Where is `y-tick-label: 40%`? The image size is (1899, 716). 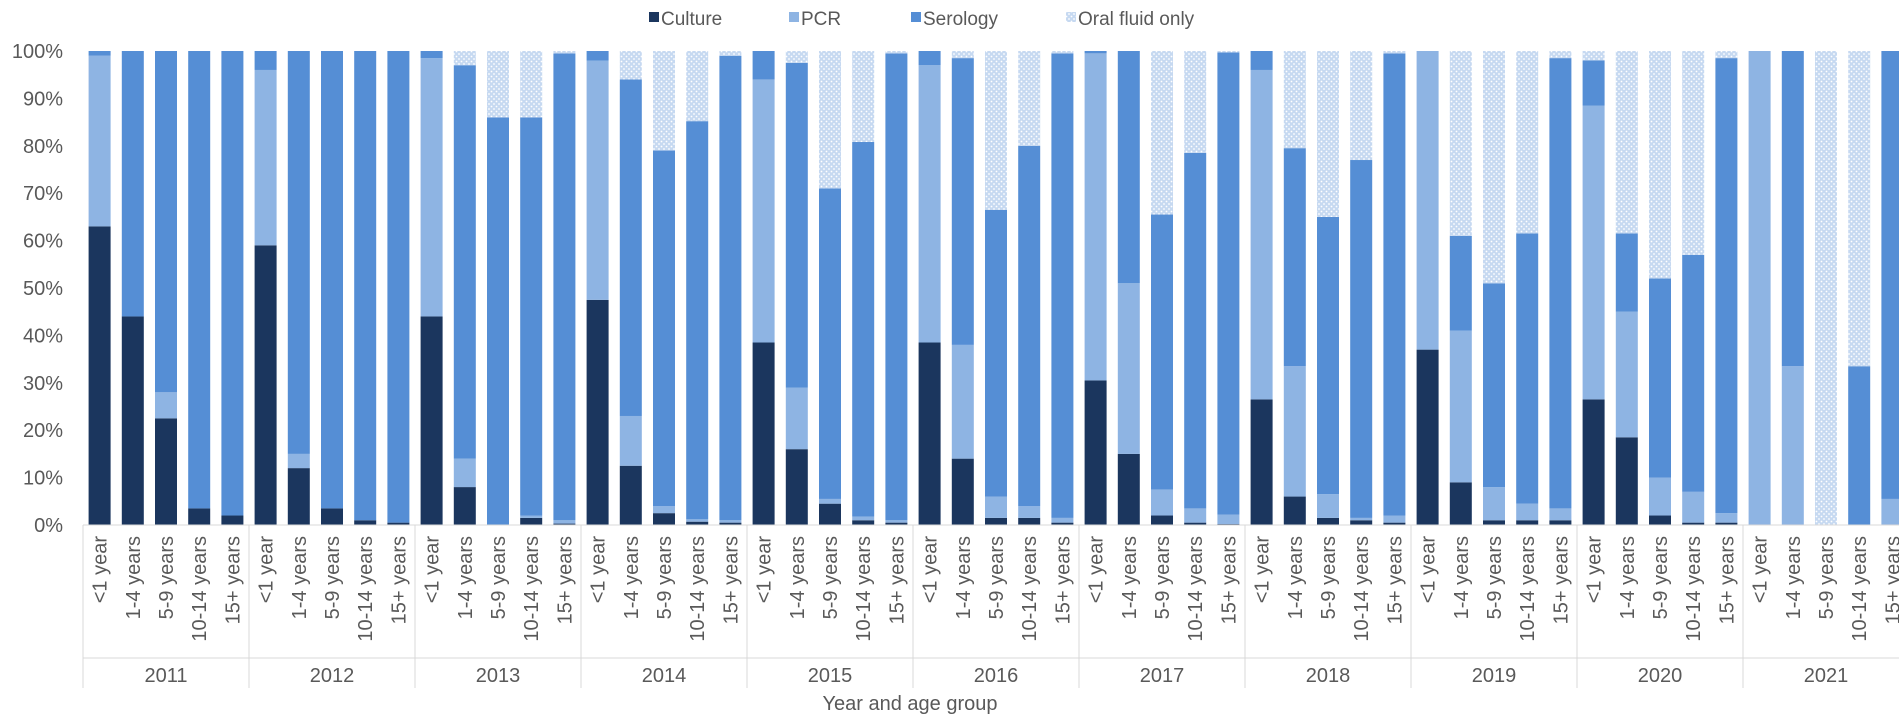 y-tick-label: 40% is located at coordinates (43, 336).